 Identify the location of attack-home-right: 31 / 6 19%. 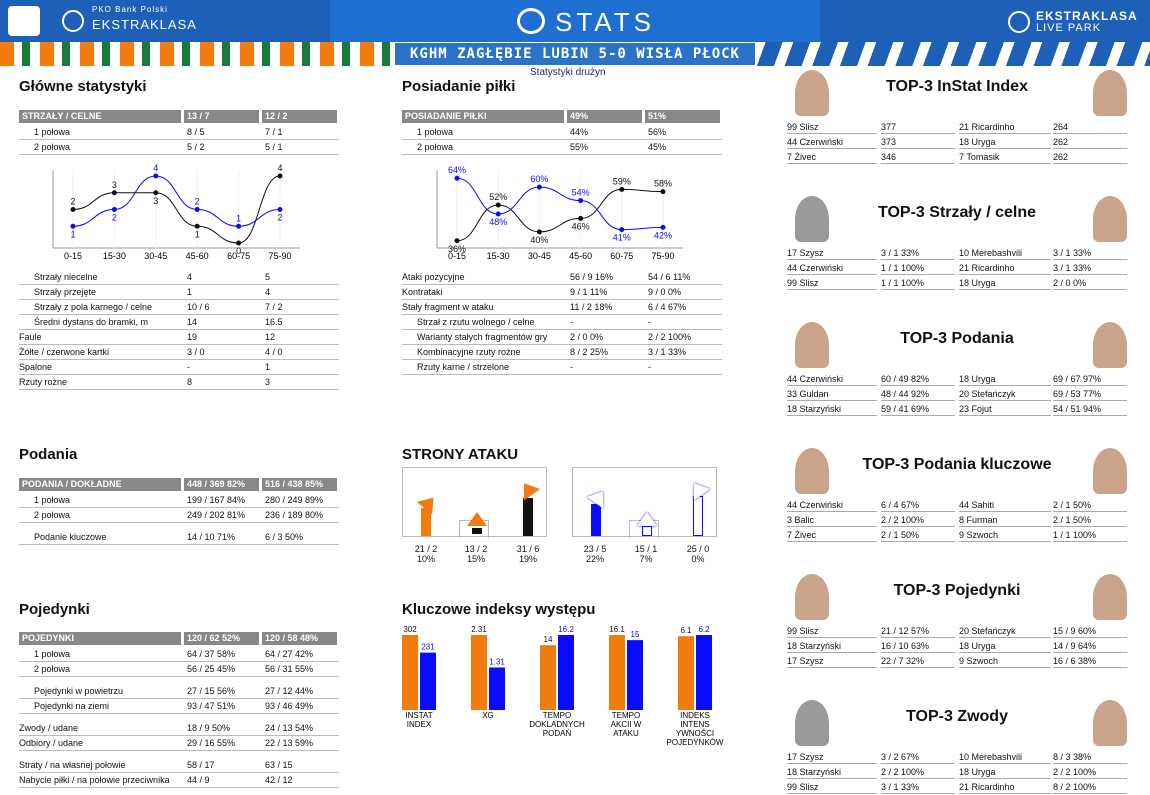
(528, 554).